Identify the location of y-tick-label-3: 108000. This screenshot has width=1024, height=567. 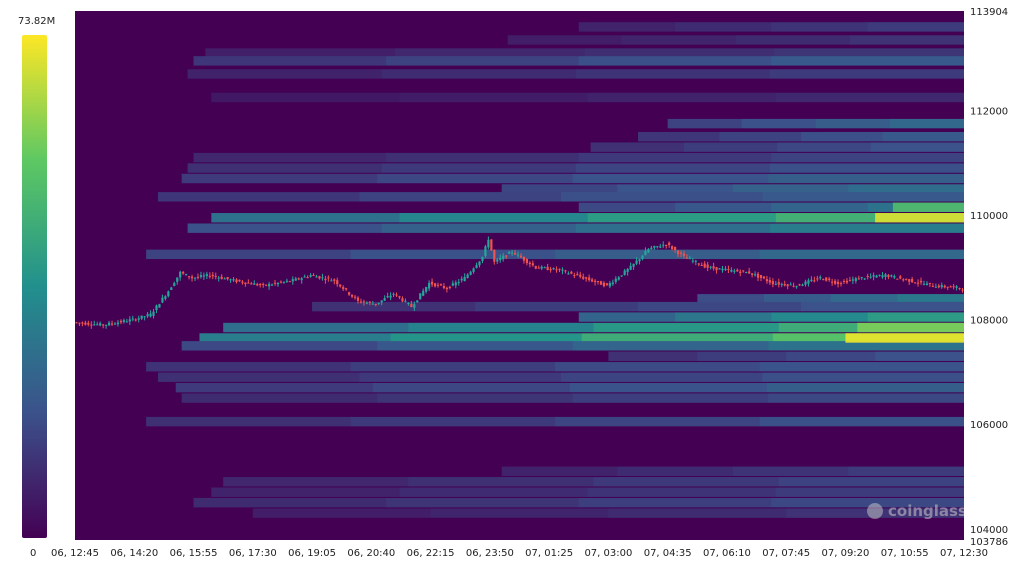
(989, 321).